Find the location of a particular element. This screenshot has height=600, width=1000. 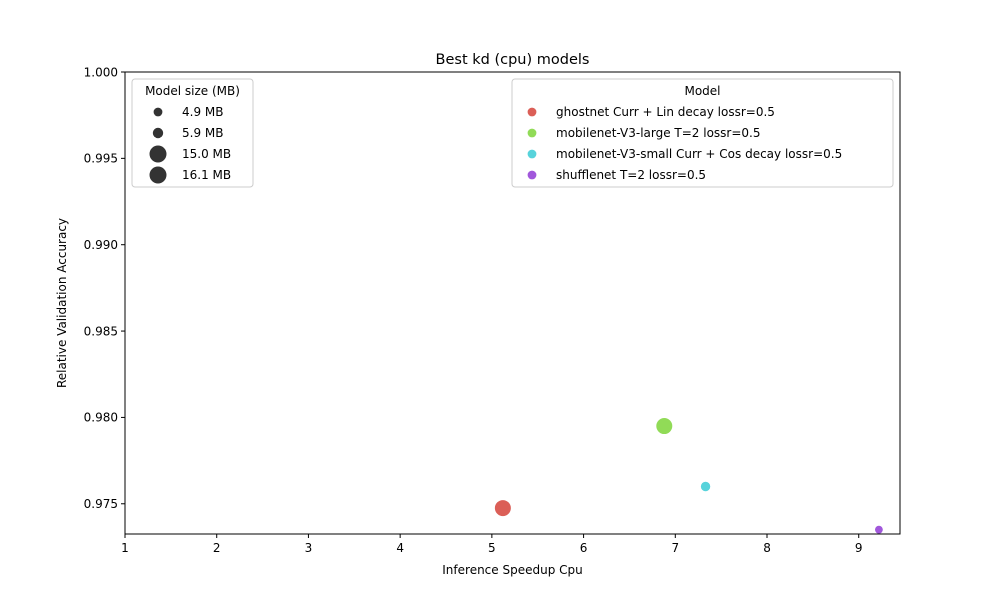

chart-title: Best kd (cpu) models is located at coordinates (513, 60).